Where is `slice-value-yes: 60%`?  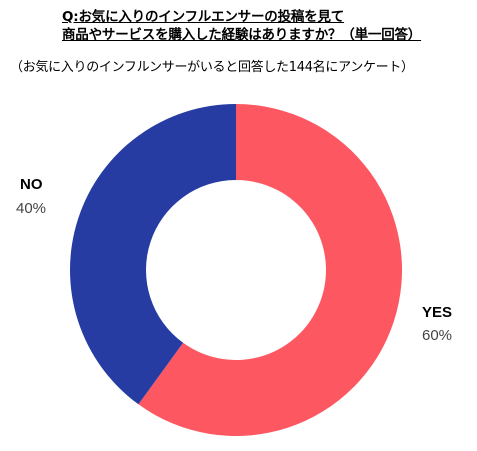 slice-value-yes: 60% is located at coordinates (437, 335).